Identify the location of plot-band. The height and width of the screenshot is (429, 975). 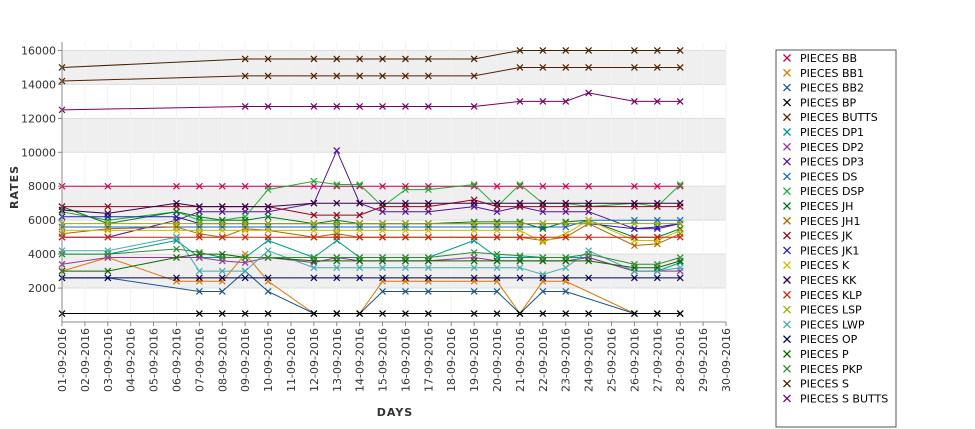
(394, 271).